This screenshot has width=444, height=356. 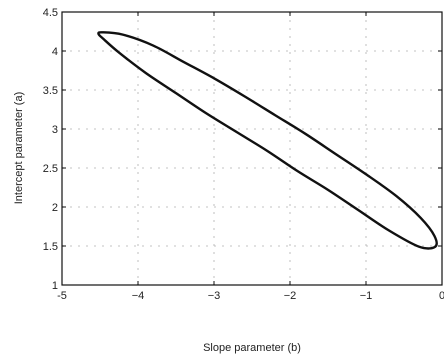 What do you see at coordinates (290, 296) in the screenshot?
I see `x-tick-label-3: −2` at bounding box center [290, 296].